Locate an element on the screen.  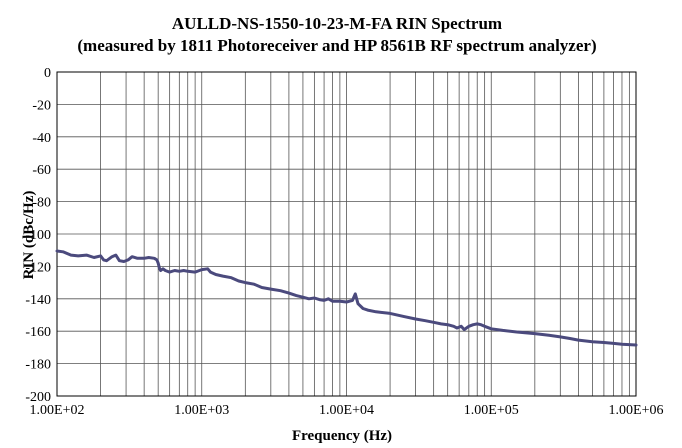
x-tick-labels: 1.00E+02 1.00E+03 1.00E+04 1.00E+05 1.00E+06 is located at coordinates (347, 410).